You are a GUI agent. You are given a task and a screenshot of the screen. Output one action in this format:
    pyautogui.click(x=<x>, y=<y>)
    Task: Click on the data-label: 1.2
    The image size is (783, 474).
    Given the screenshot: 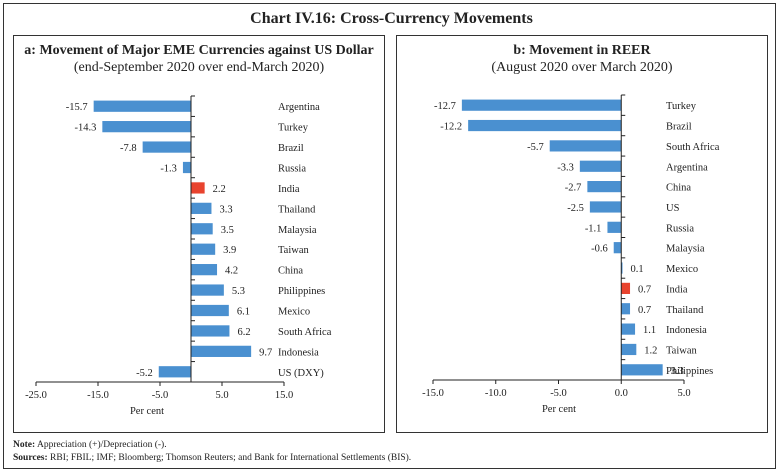 What is the action you would take?
    pyautogui.click(x=650, y=350)
    